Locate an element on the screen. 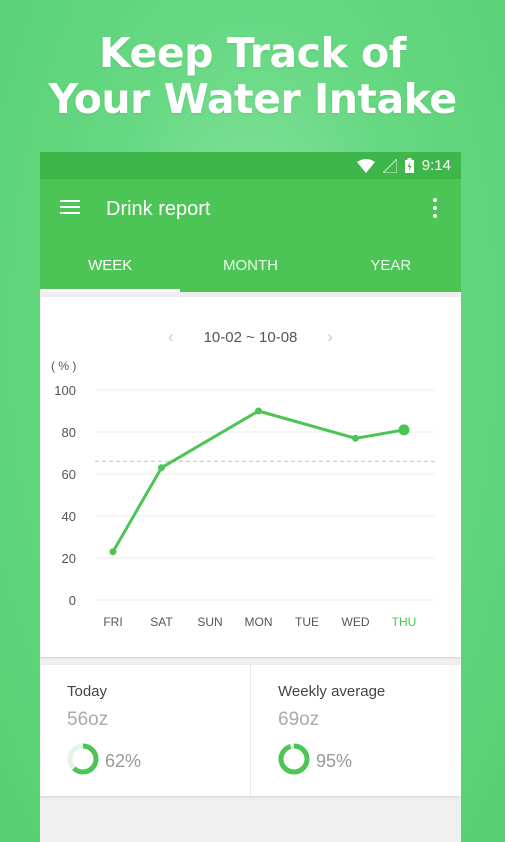 The image size is (505, 842). today-label: Today is located at coordinates (87, 691).